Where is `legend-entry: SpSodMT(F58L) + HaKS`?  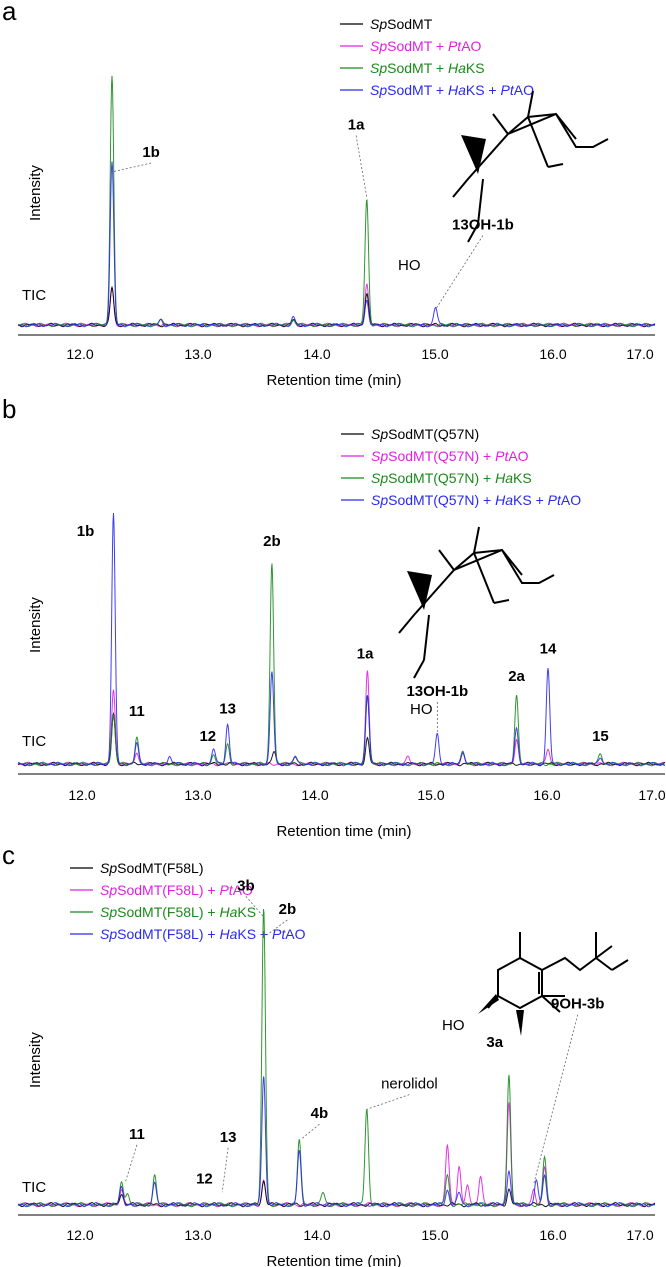 legend-entry: SpSodMT(F58L) + HaKS is located at coordinates (178, 912).